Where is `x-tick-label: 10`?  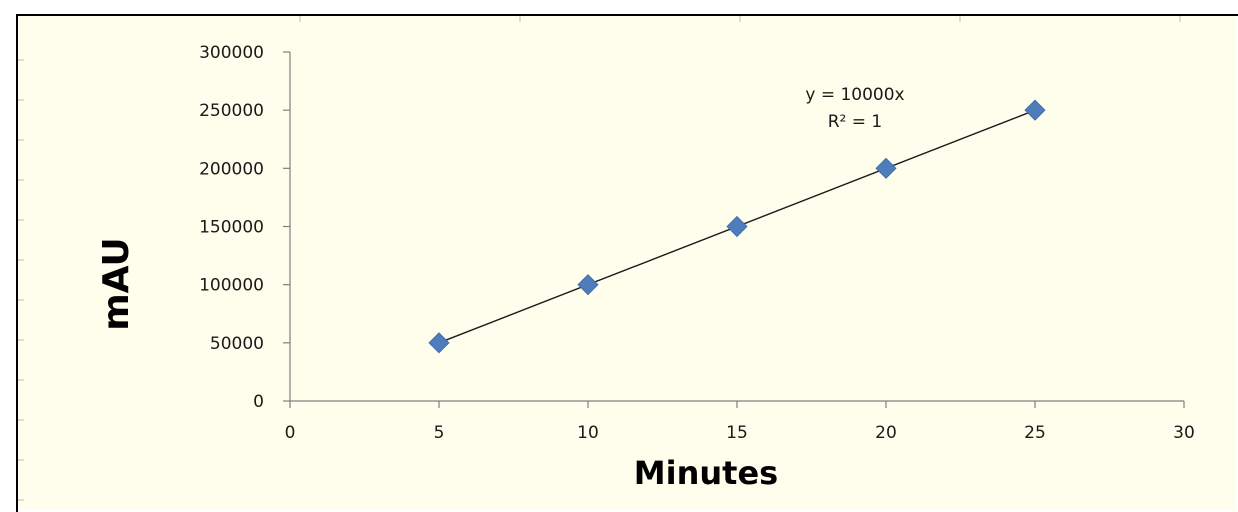 x-tick-label: 10 is located at coordinates (588, 433).